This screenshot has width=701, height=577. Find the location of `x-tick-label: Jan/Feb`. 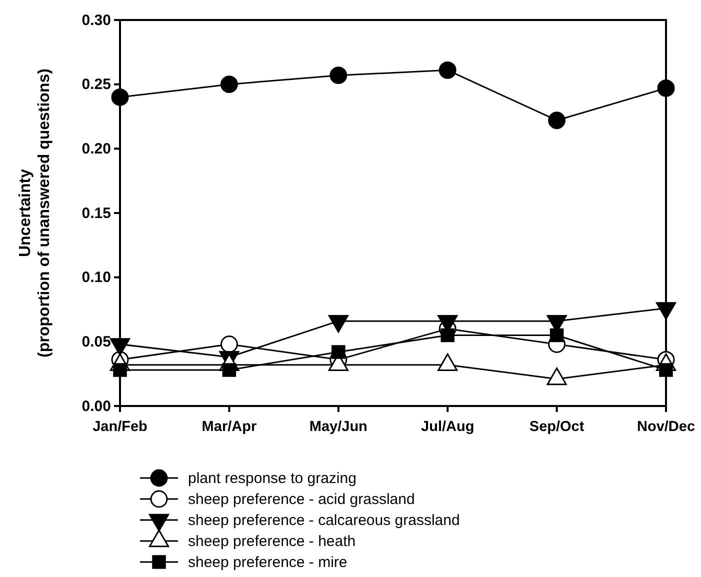

x-tick-label: Jan/Feb is located at coordinates (120, 426).